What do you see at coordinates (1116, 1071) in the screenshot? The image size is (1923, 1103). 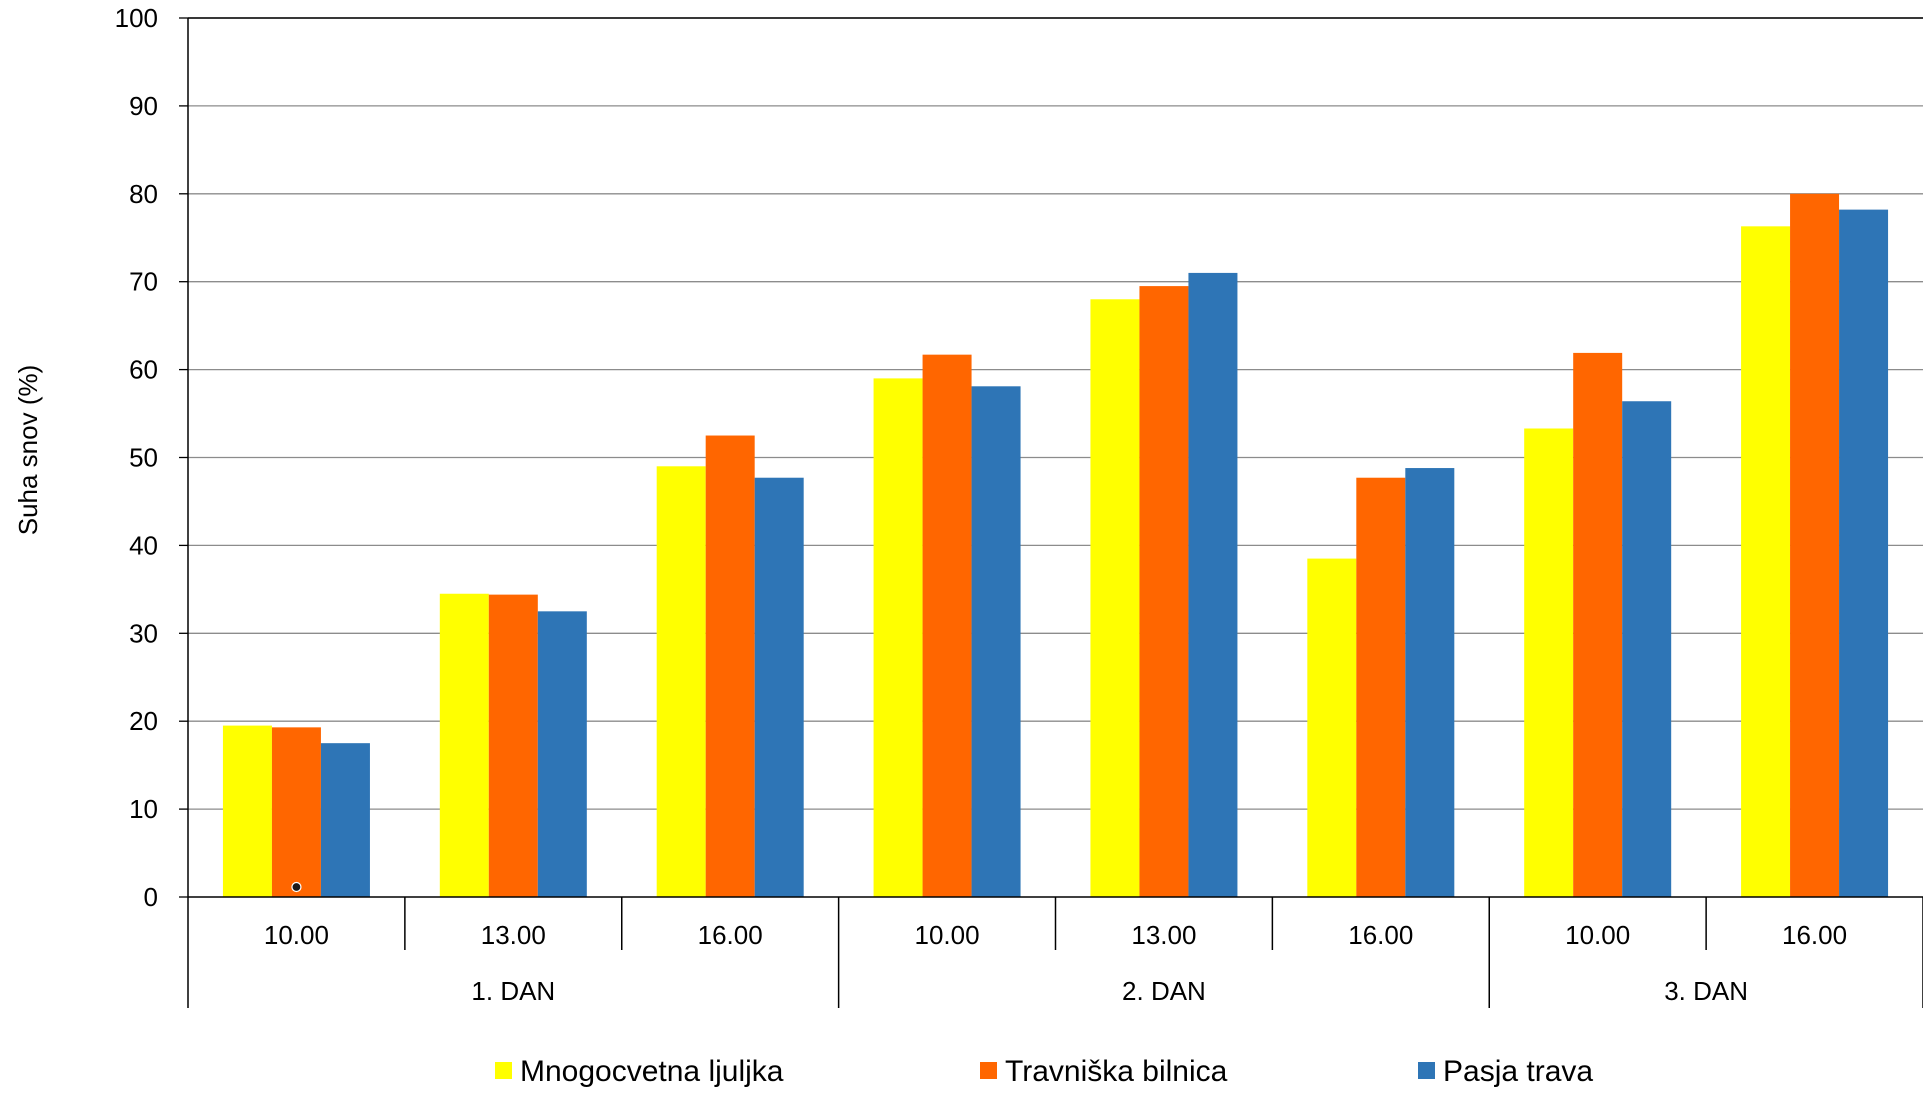 I see `legend-label: Travniška bilnica` at bounding box center [1116, 1071].